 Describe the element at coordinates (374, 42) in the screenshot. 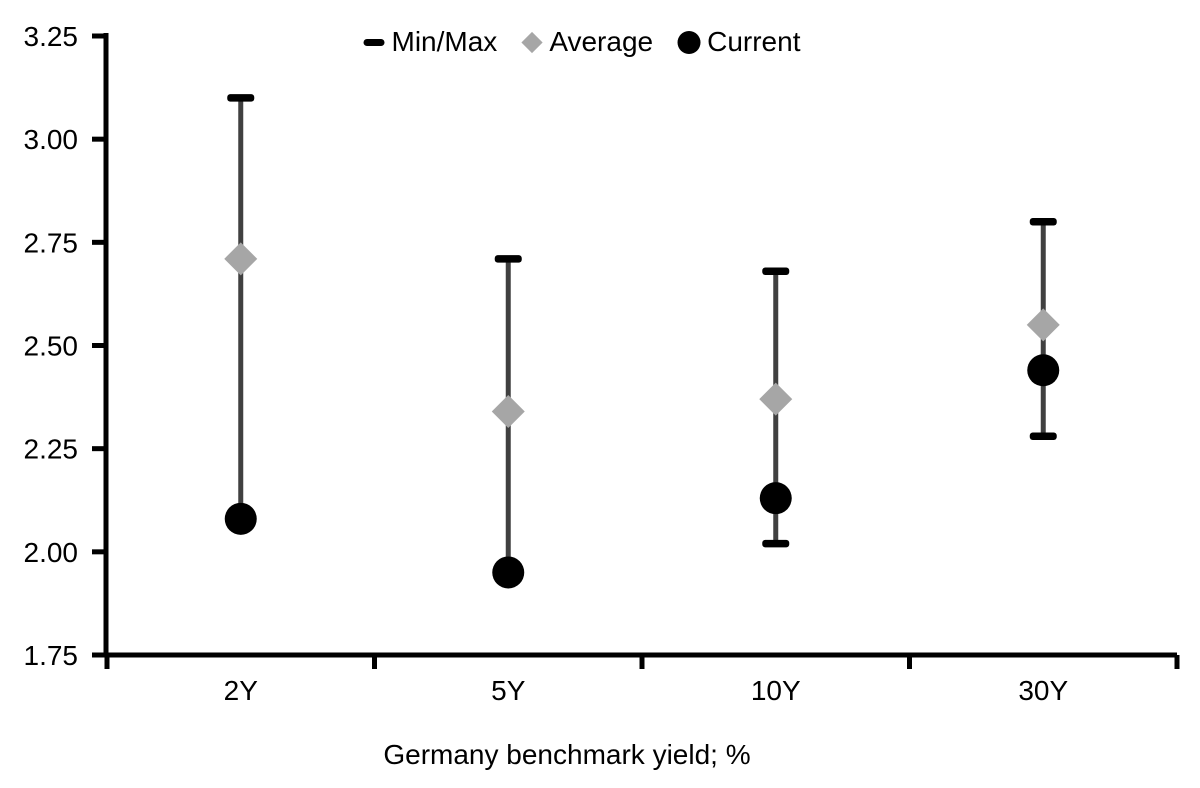

I see `minmax-dash-icon` at that location.